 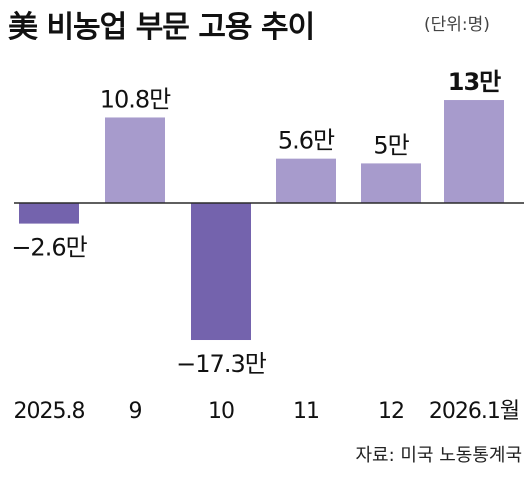 I want to click on data-label-3: 5.6만, so click(x=306, y=141).